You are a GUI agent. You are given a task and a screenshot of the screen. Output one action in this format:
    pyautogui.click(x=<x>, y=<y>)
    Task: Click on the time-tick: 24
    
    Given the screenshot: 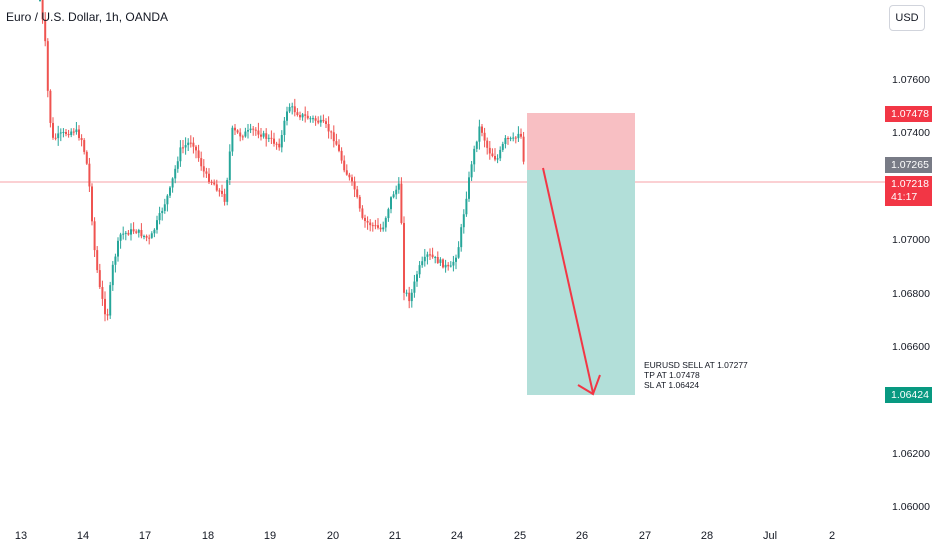 What is the action you would take?
    pyautogui.click(x=457, y=536)
    